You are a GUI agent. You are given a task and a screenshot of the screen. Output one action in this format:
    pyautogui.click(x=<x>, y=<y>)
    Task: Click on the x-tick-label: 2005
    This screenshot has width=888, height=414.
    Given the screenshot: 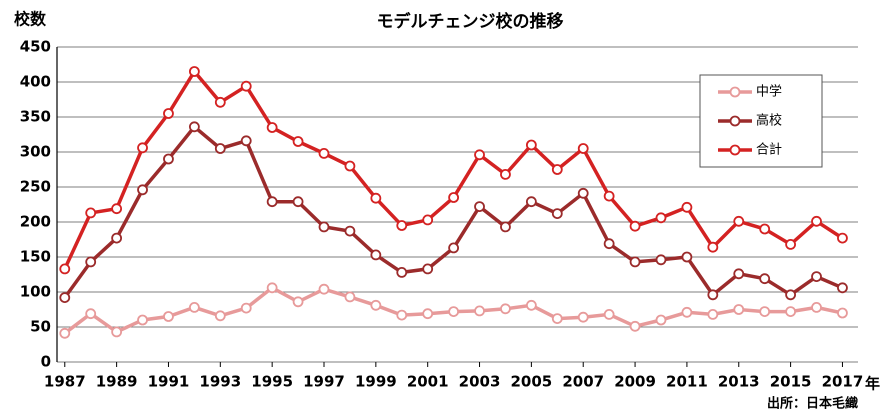 What is the action you would take?
    pyautogui.click(x=532, y=382)
    